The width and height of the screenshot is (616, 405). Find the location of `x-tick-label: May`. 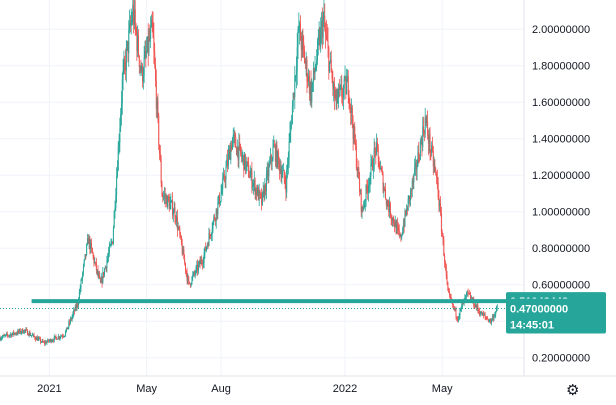

x-tick-label: May is located at coordinates (146, 389).